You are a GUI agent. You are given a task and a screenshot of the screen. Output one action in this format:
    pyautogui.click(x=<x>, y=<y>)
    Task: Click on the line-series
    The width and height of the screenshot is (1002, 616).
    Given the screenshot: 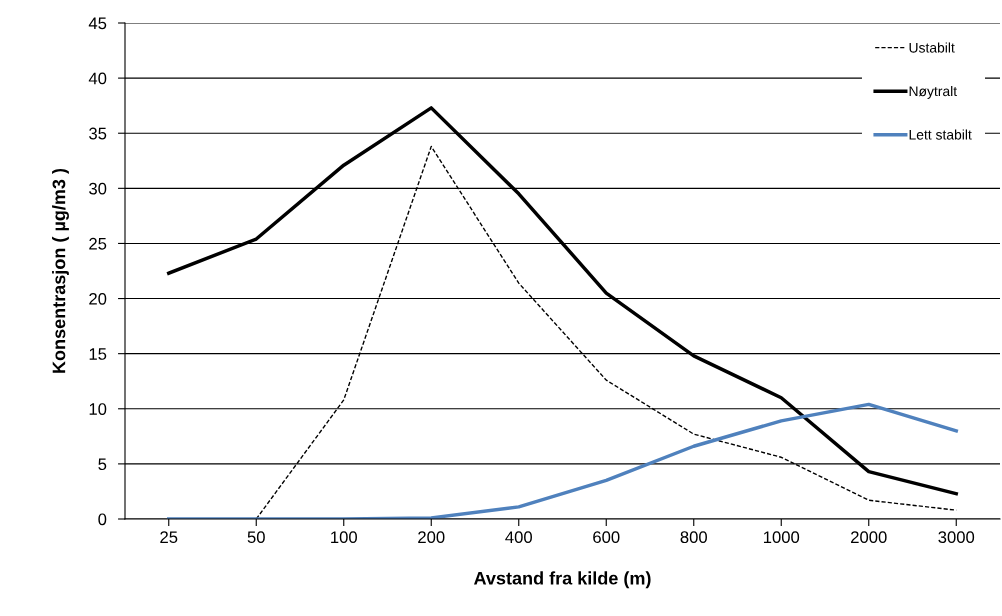 What is the action you would take?
    pyautogui.click(x=562, y=460)
    